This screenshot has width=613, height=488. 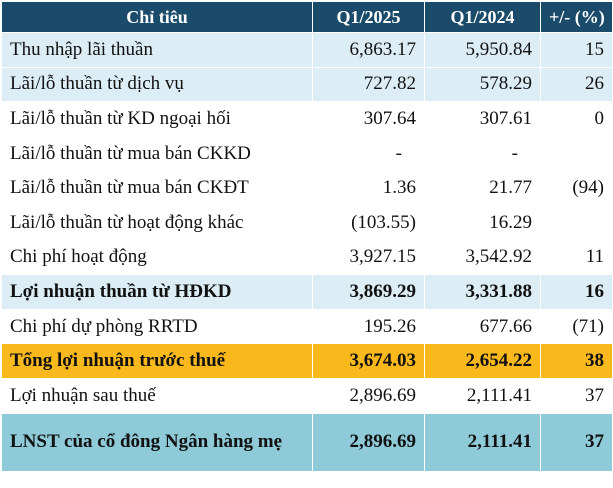 What do you see at coordinates (368, 119) in the screenshot?
I see `value-q1-2025: 307.64` at bounding box center [368, 119].